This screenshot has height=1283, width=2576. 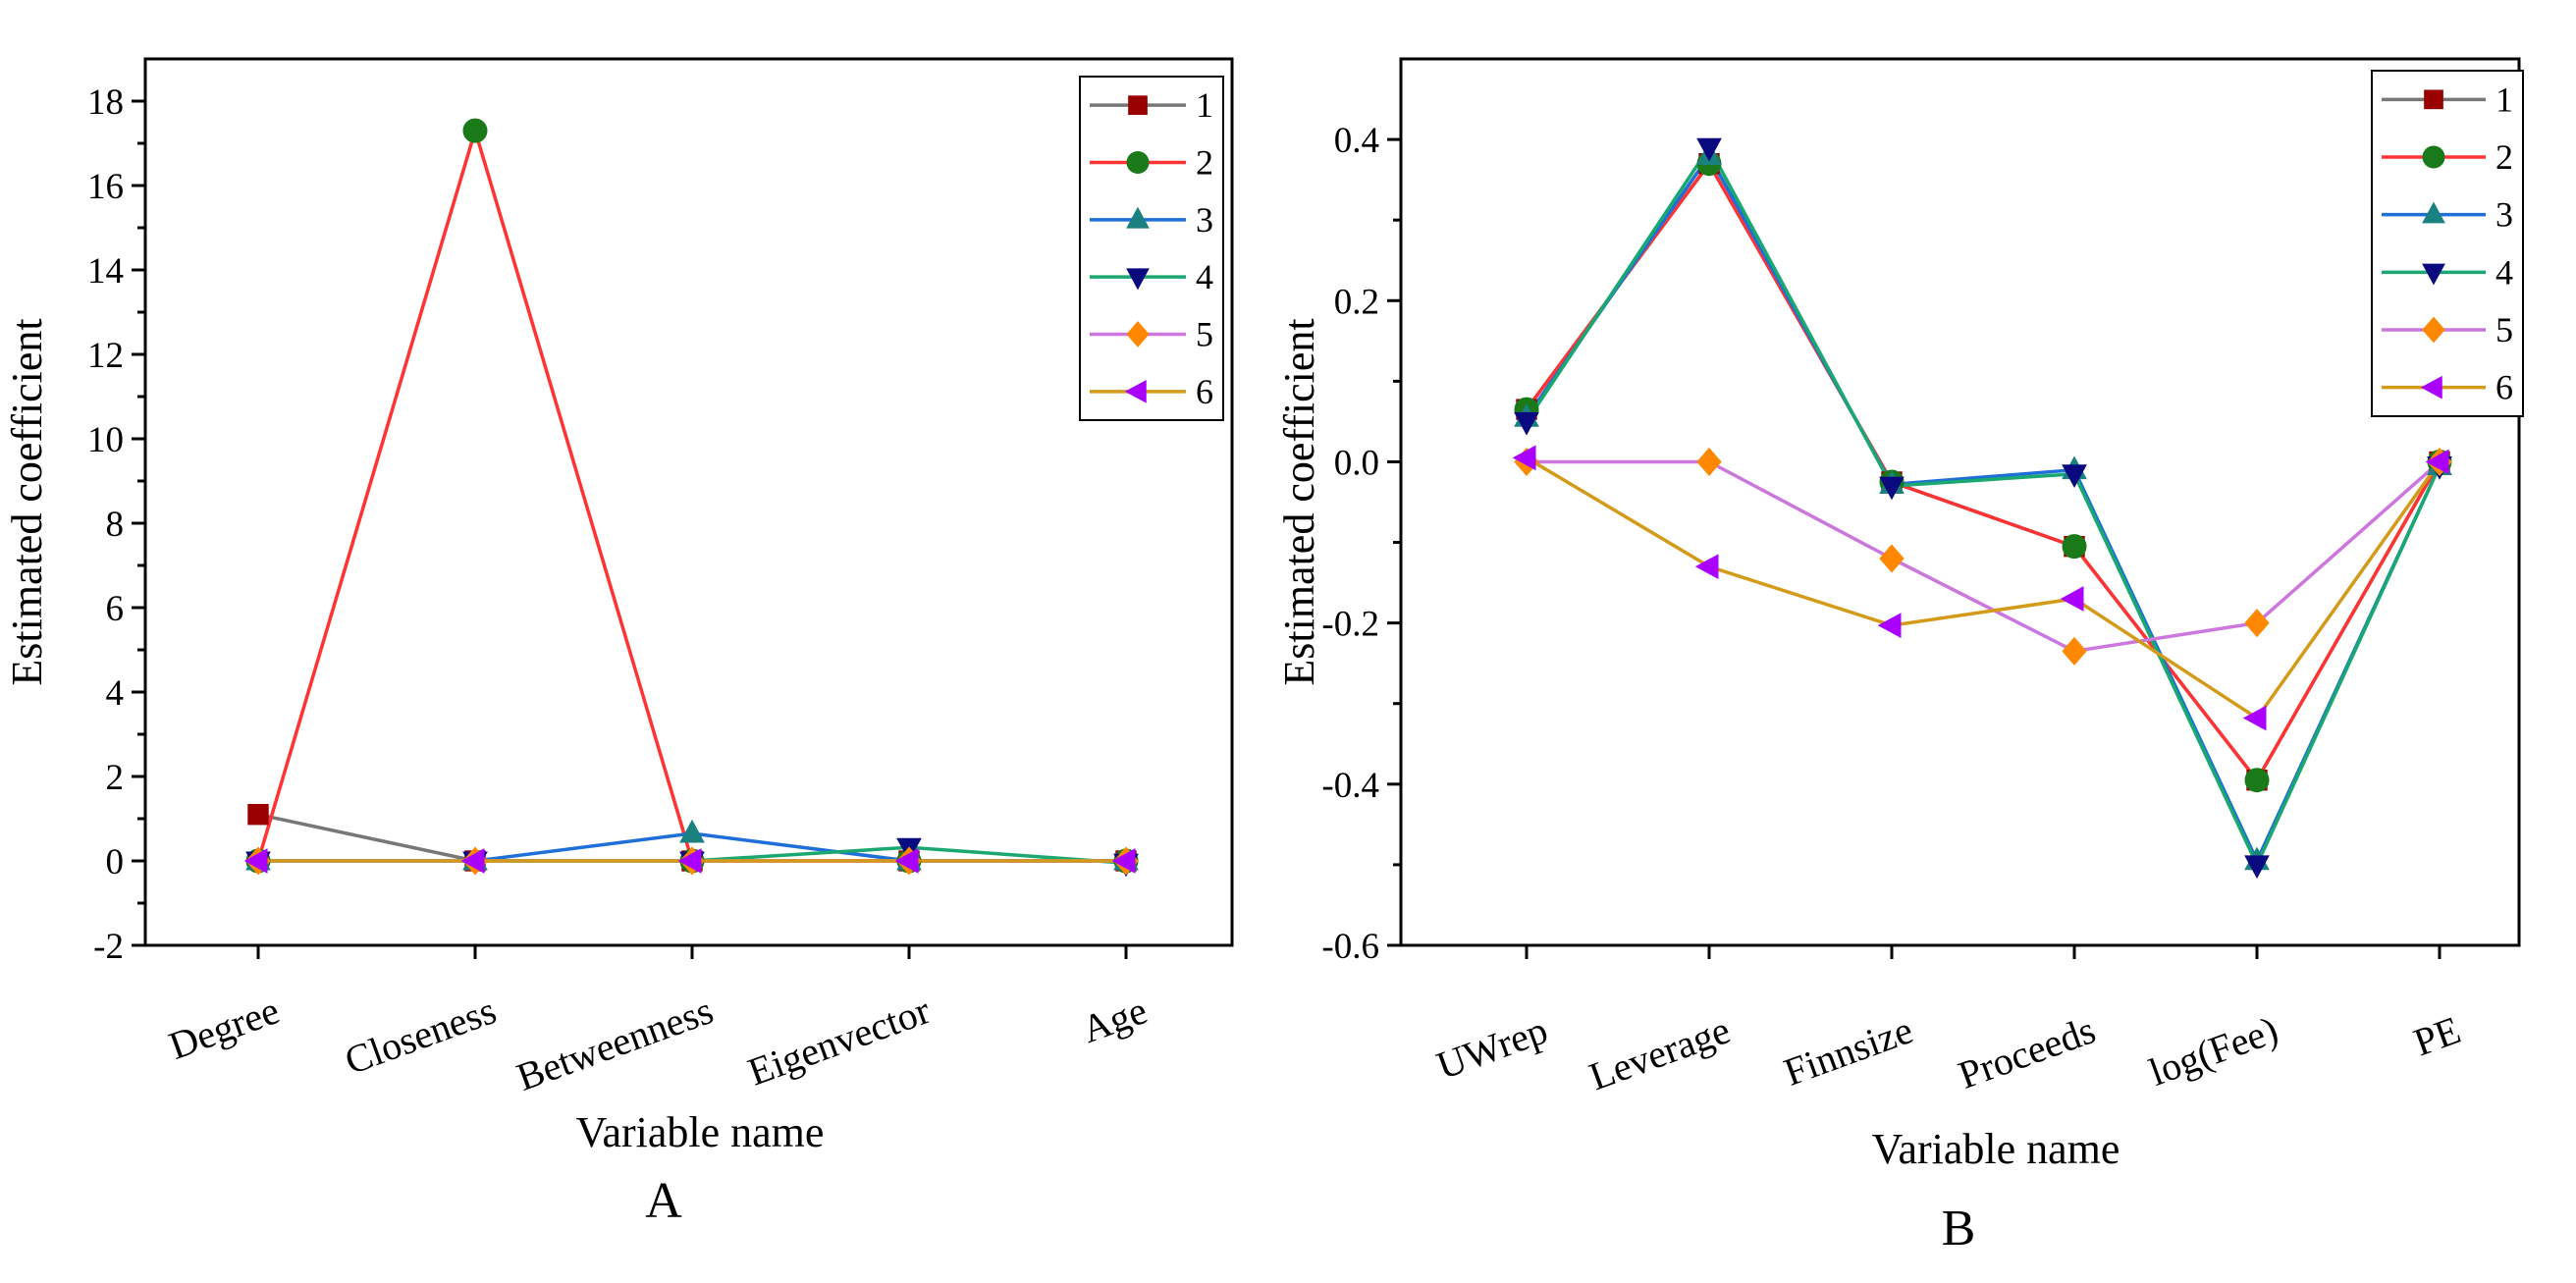 I want to click on legend-a: 1 2 3 4 5 6, so click(x=1151, y=248).